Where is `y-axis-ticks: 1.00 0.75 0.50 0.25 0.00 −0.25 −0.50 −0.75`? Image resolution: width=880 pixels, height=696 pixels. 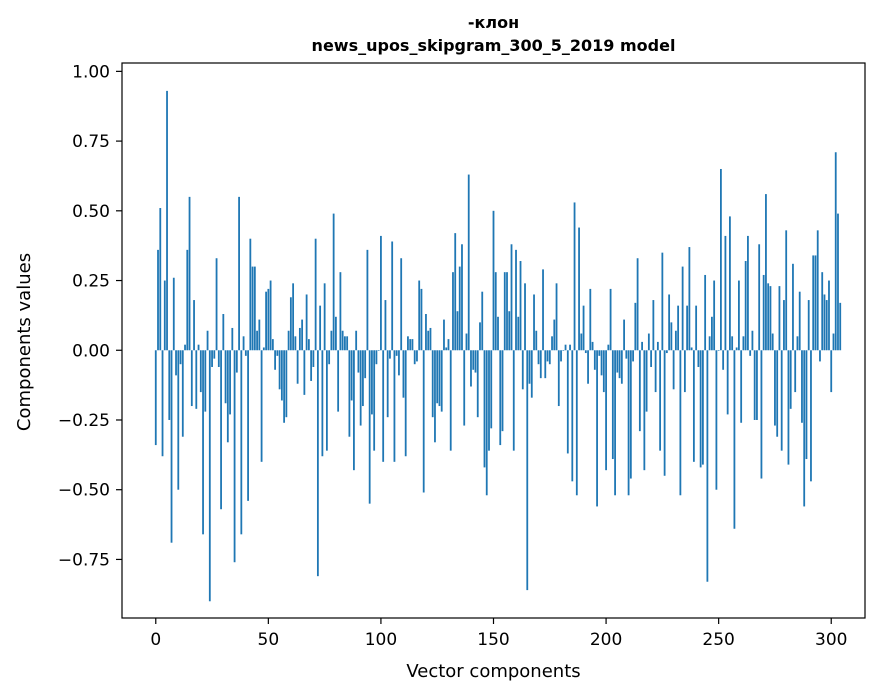 y-axis-ticks: 1.00 0.75 0.50 0.25 0.00 −0.25 −0.50 −0.75 is located at coordinates (90, 316).